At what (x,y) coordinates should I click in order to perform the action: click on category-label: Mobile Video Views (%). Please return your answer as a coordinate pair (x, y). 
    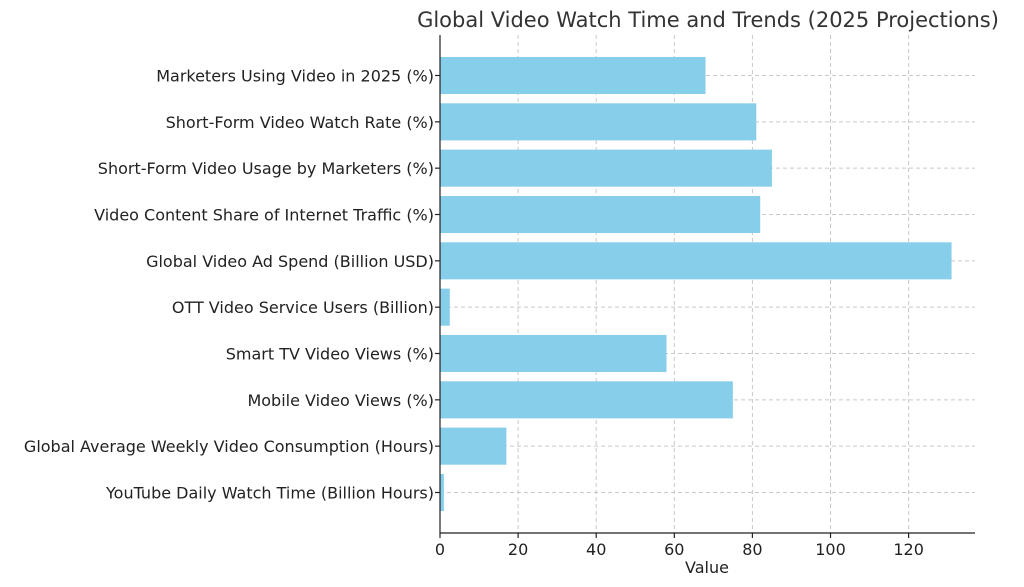
    Looking at the image, I should click on (340, 400).